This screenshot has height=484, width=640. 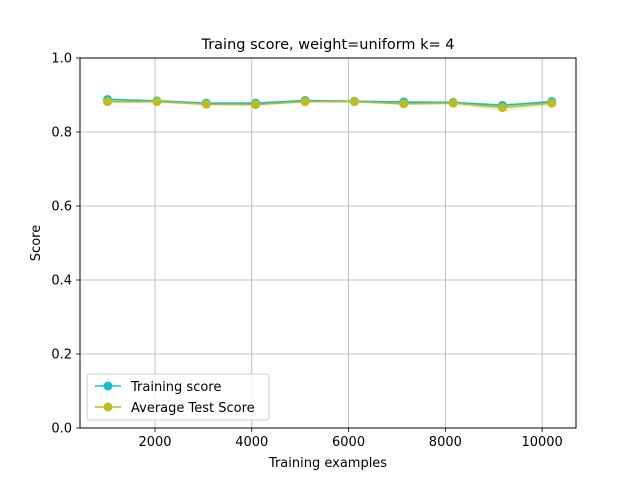 I want to click on y-tick-label: 0.6, so click(x=61, y=207).